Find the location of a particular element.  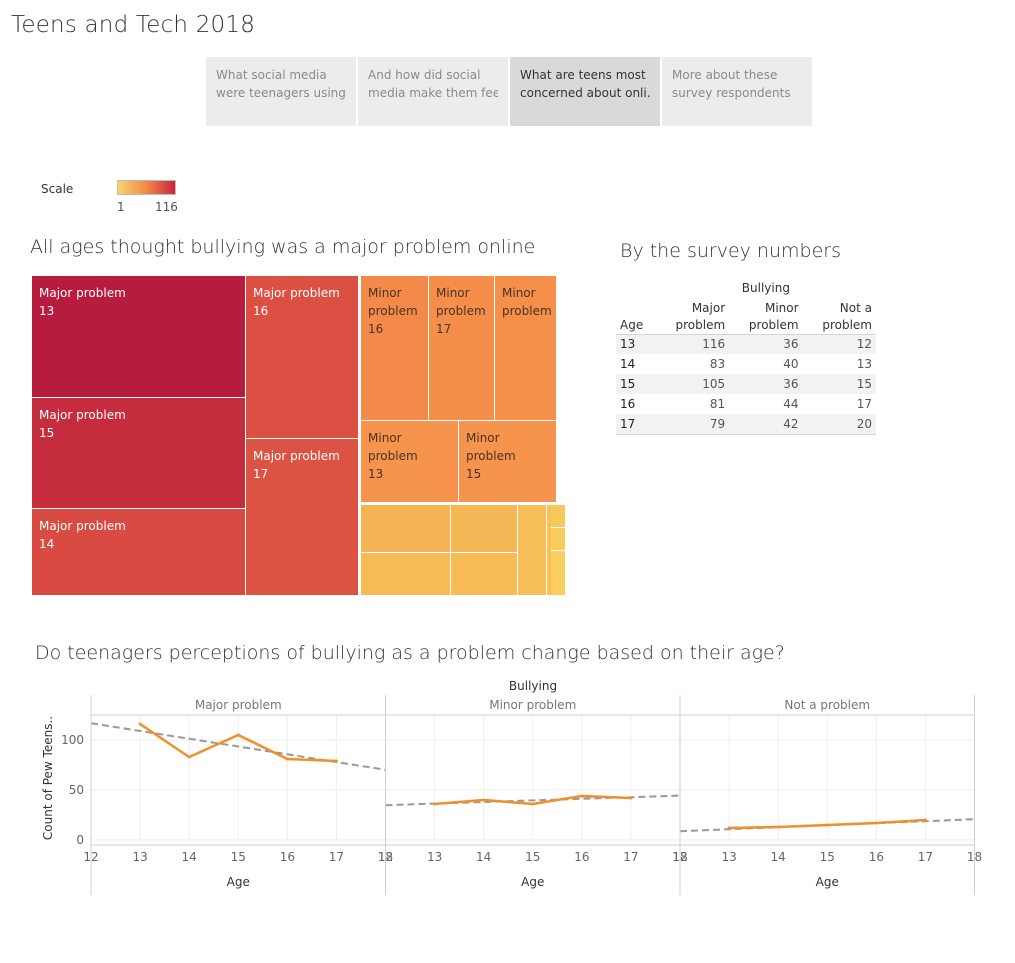

panel-header-label: Major problem is located at coordinates (238, 705).